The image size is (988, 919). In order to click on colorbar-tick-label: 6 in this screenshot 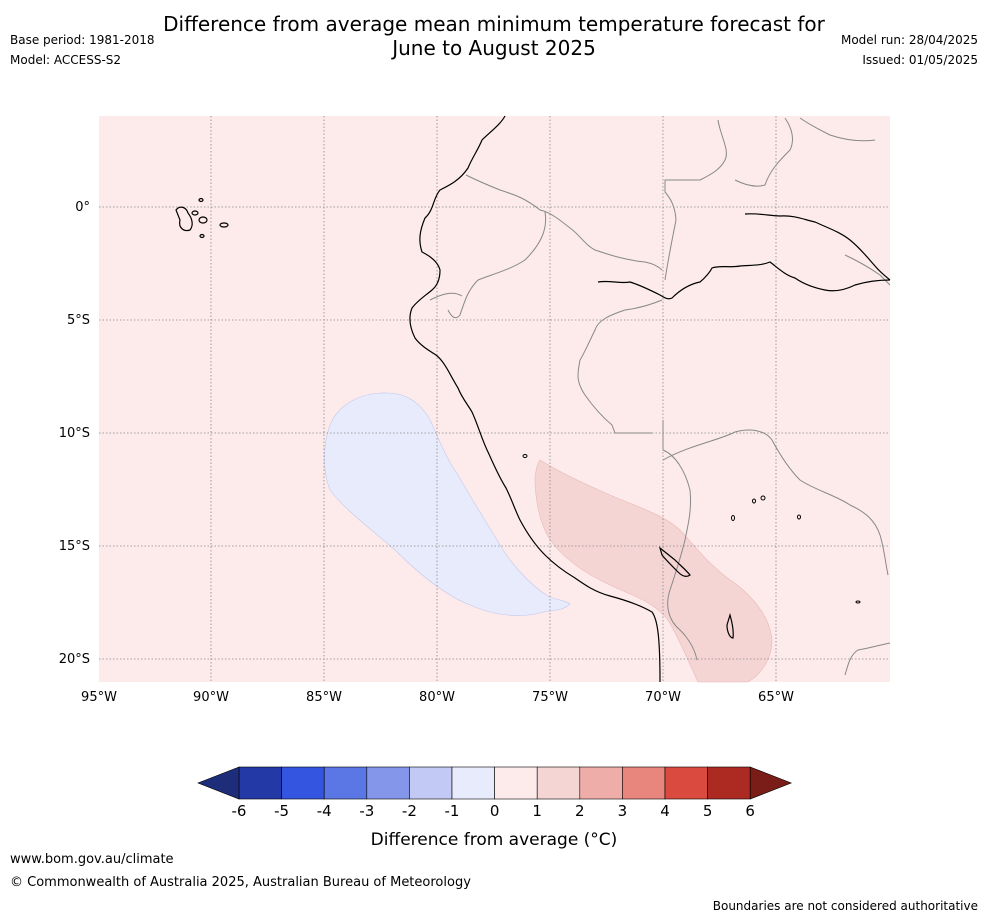, I will do `click(750, 811)`.